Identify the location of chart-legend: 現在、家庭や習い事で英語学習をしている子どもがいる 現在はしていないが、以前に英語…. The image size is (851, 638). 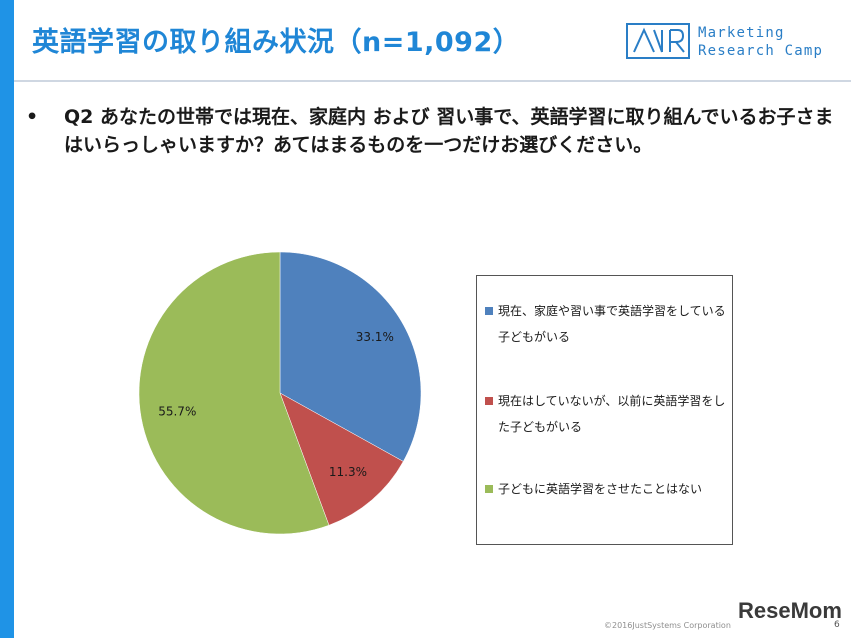
(604, 410).